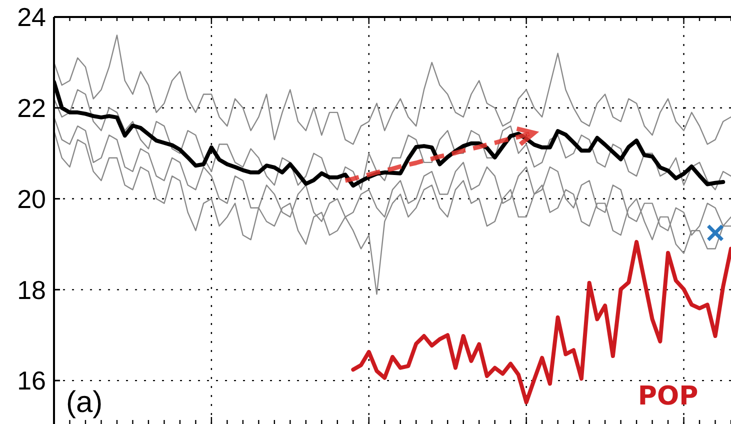 Image resolution: width=731 pixels, height=424 pixels. Describe the element at coordinates (31, 381) in the screenshot. I see `y-tick-label: 16` at that location.